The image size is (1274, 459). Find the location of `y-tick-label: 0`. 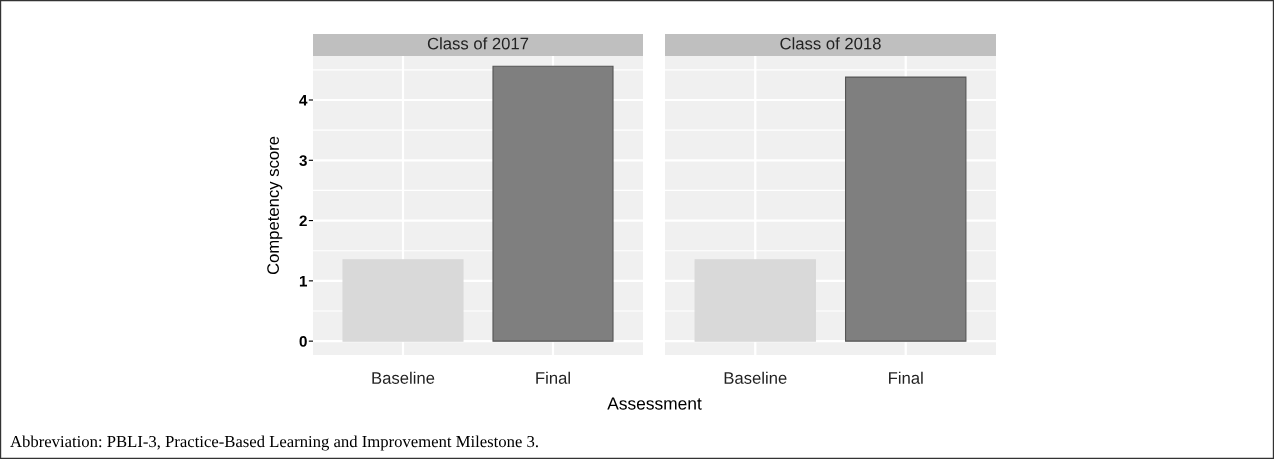

y-tick-label: 0 is located at coordinates (303, 341).